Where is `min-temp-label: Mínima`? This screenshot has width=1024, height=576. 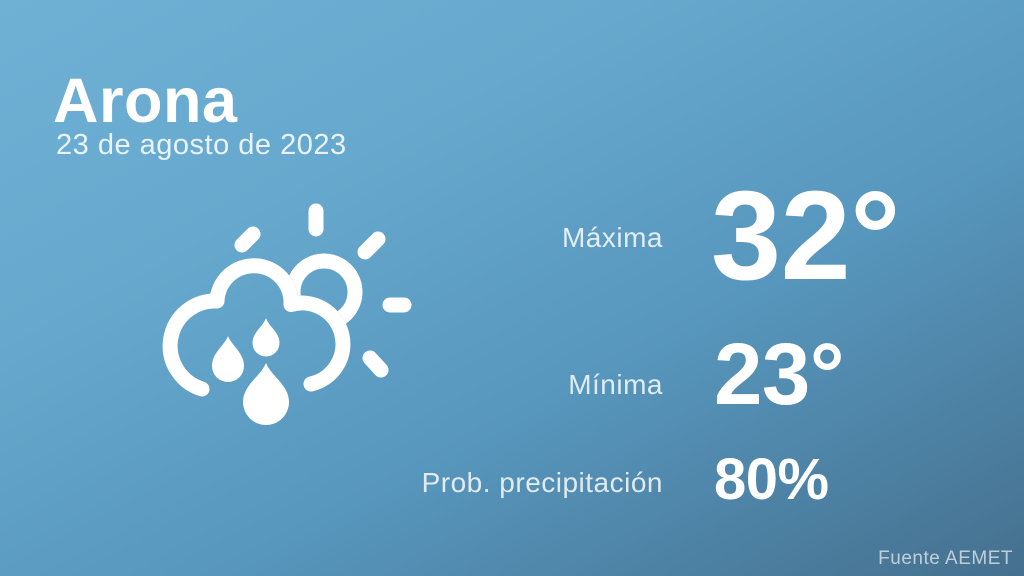
min-temp-label: Mínima is located at coordinates (615, 384).